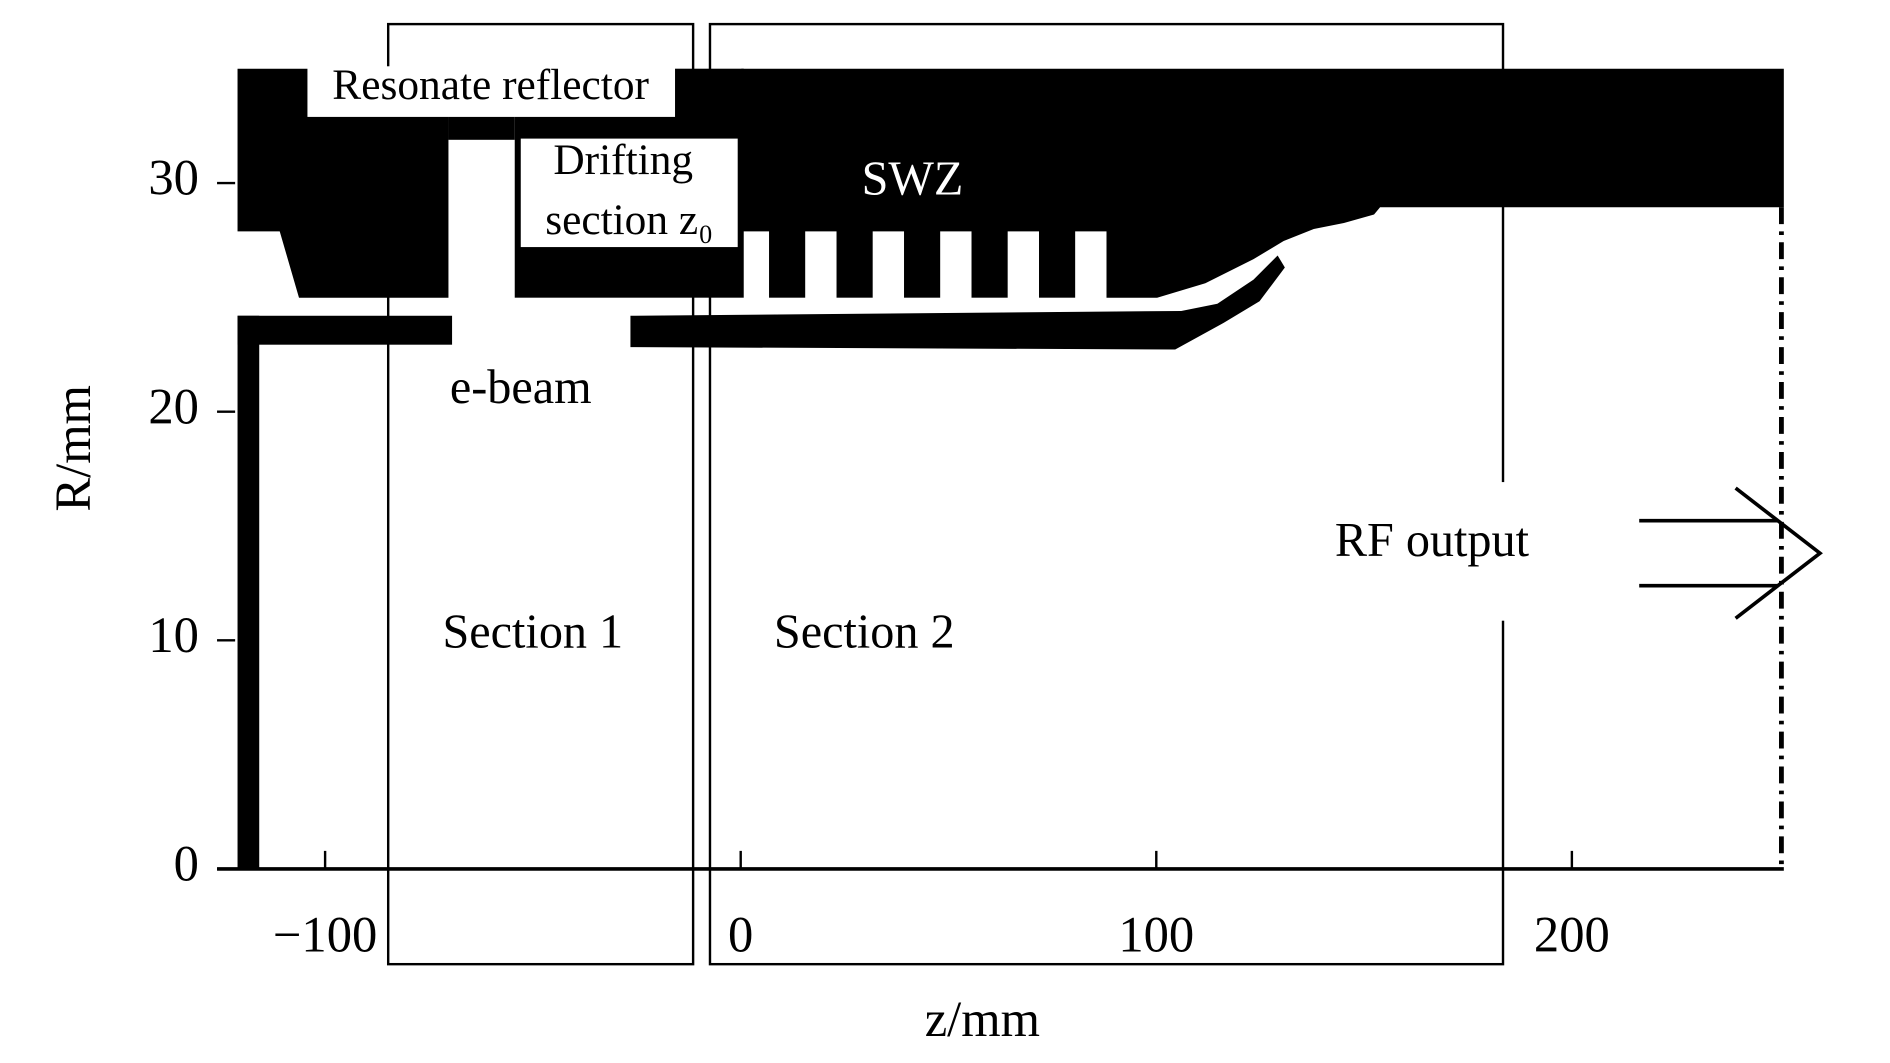 The image size is (1890, 1063). Describe the element at coordinates (1731, 553) in the screenshot. I see `rf-arrow` at that location.